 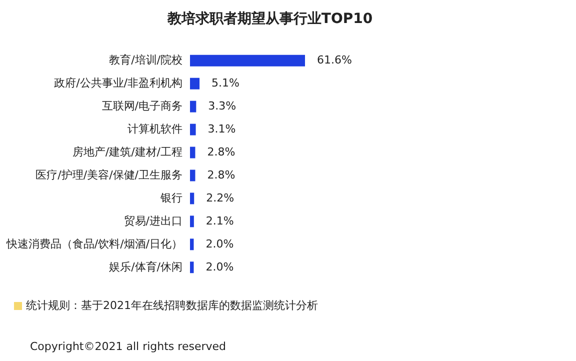 I want to click on data-label: 61.6%, so click(x=334, y=60).